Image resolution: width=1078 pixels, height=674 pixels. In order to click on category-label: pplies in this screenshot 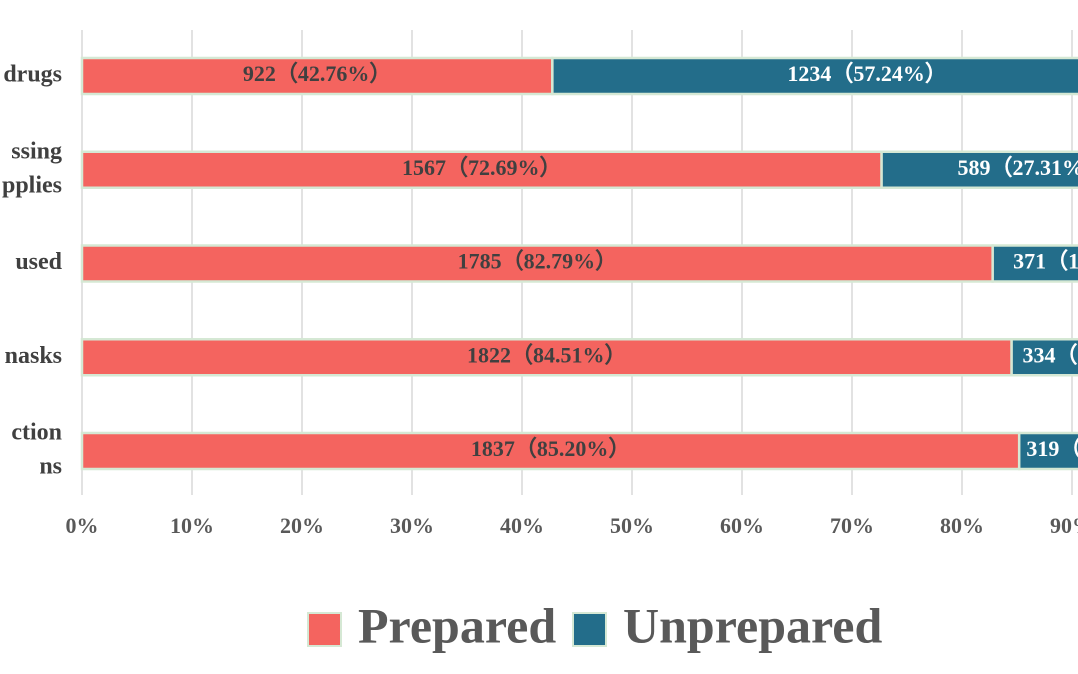, I will do `click(32, 185)`.